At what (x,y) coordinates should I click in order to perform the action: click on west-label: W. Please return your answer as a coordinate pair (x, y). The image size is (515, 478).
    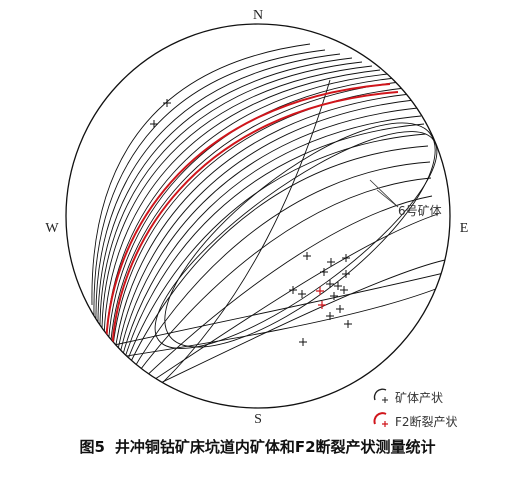
    Looking at the image, I should click on (52, 228).